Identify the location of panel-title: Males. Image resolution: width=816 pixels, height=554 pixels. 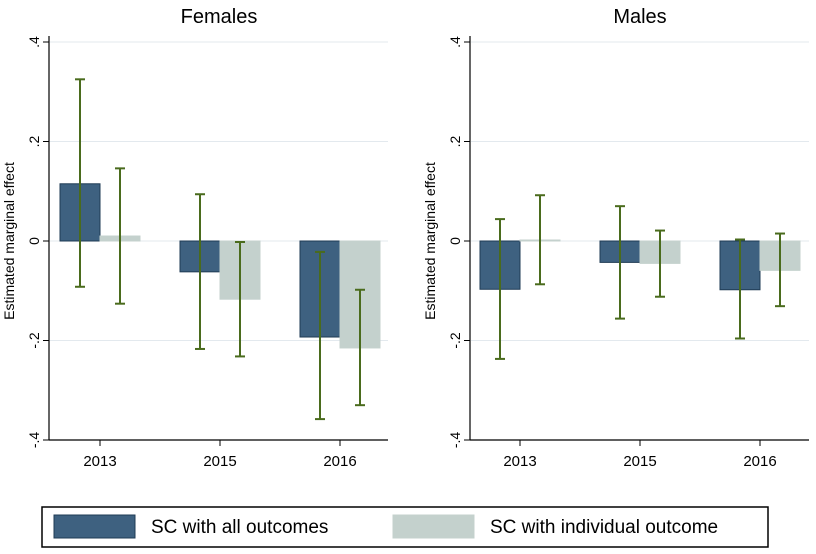
(639, 17).